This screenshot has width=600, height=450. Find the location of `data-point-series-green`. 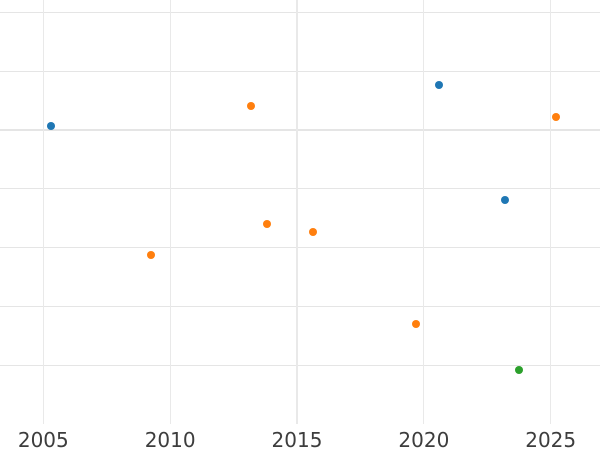

data-point-series-green is located at coordinates (519, 370).